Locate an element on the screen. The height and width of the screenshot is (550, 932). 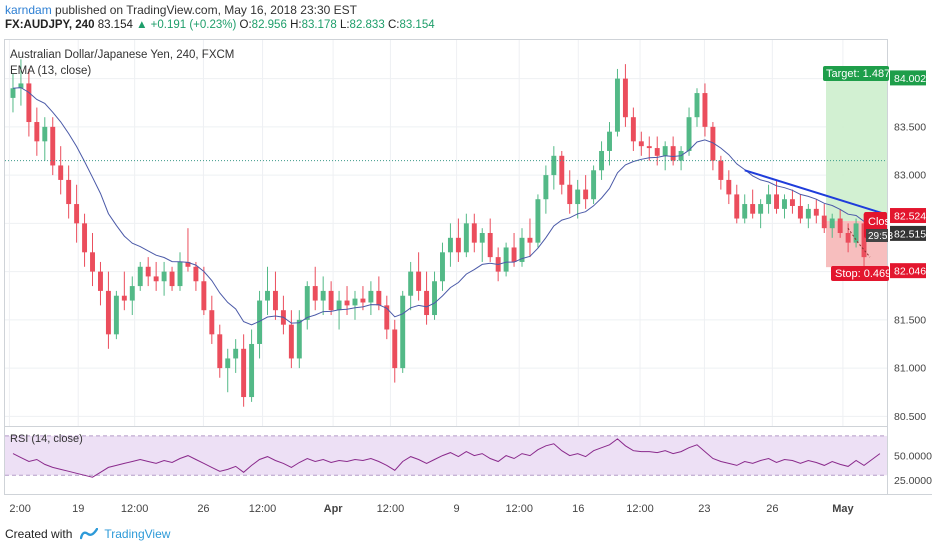
price-axis-tag-5: 82.046 is located at coordinates (910, 272).